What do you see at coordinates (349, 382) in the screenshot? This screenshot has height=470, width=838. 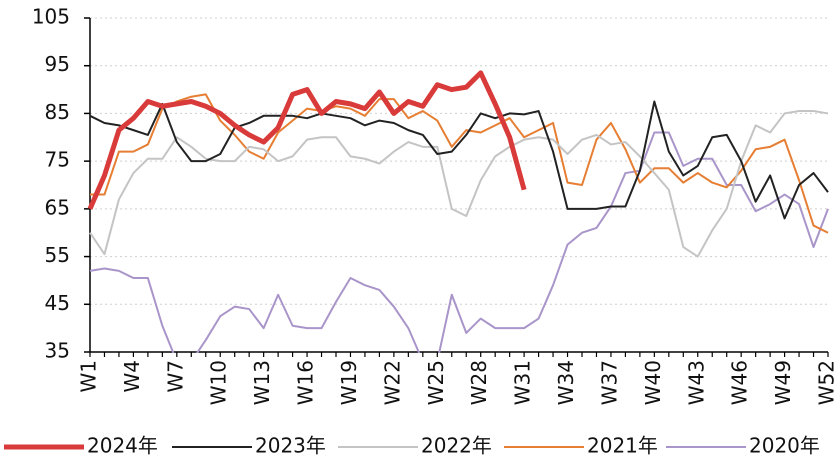 I see `x-tick-label: W19` at bounding box center [349, 382].